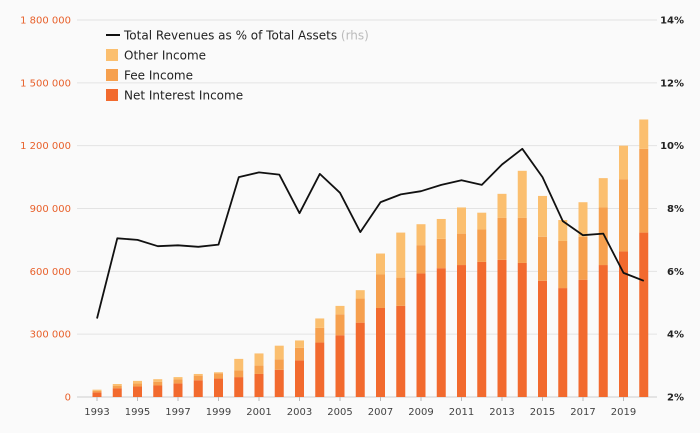  Describe the element at coordinates (112, 75) in the screenshot. I see `legend-swatch-fee` at that location.